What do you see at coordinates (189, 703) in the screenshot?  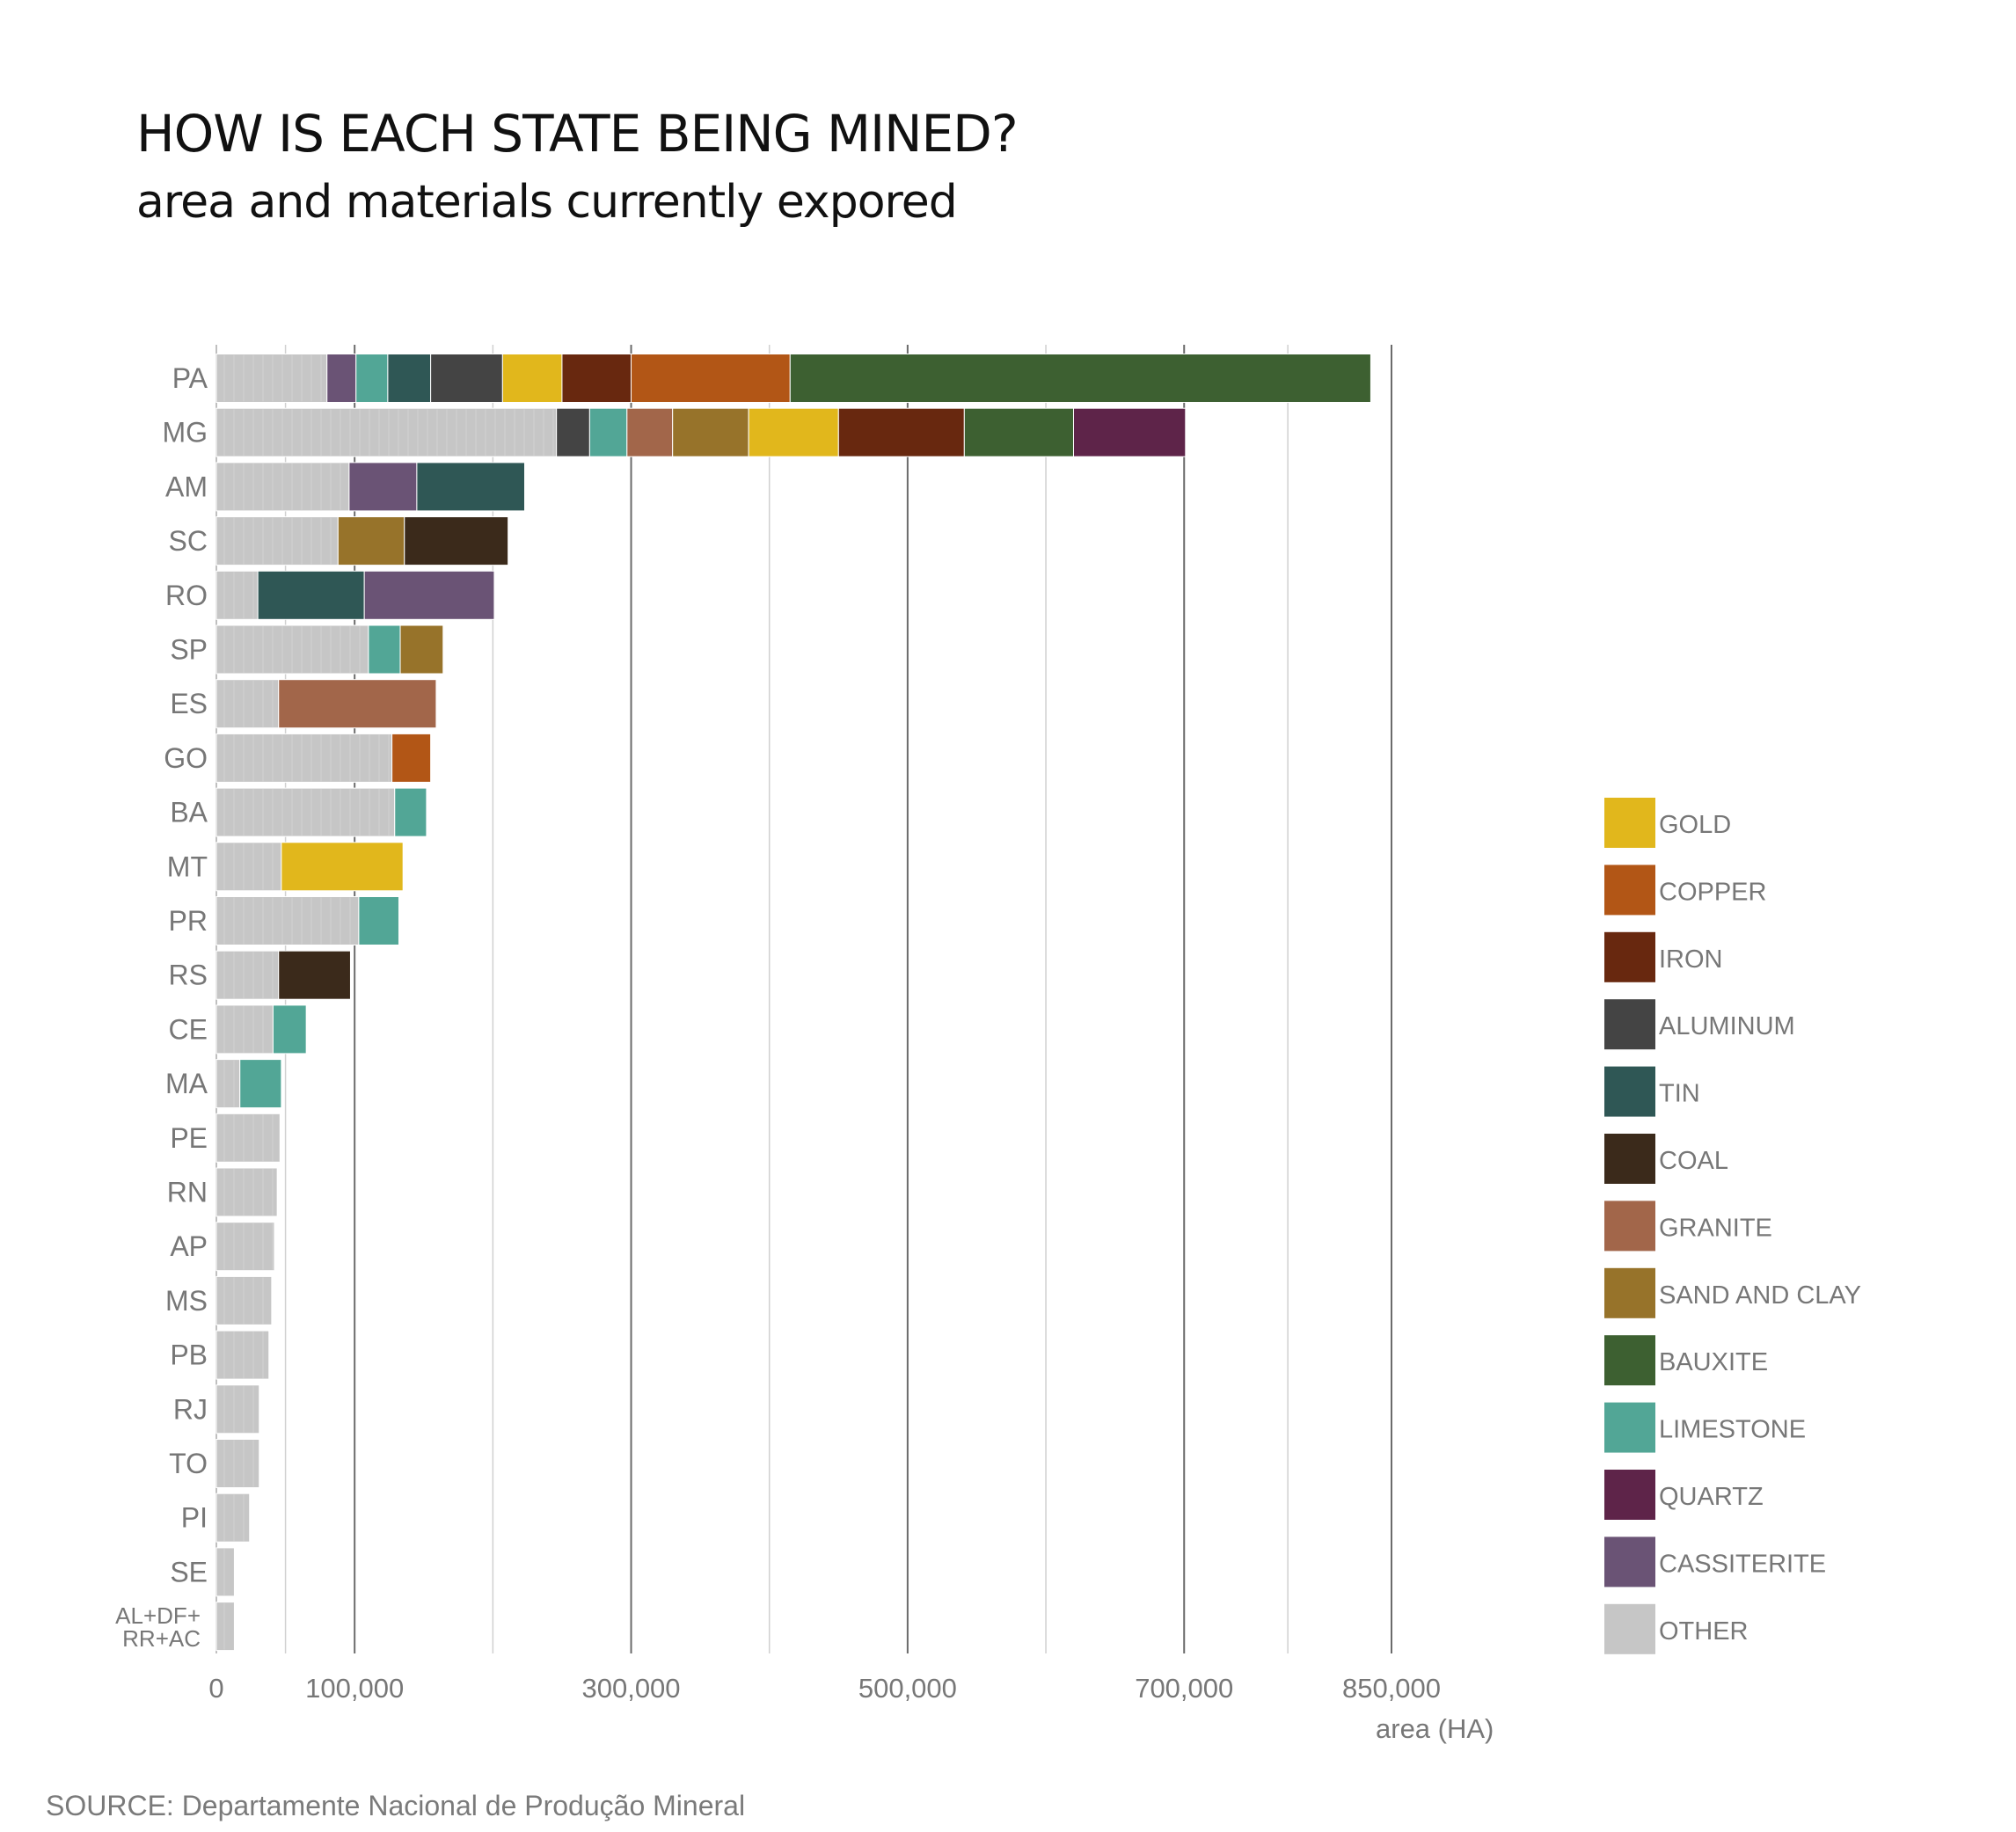 I see `state-label: ES` at bounding box center [189, 703].